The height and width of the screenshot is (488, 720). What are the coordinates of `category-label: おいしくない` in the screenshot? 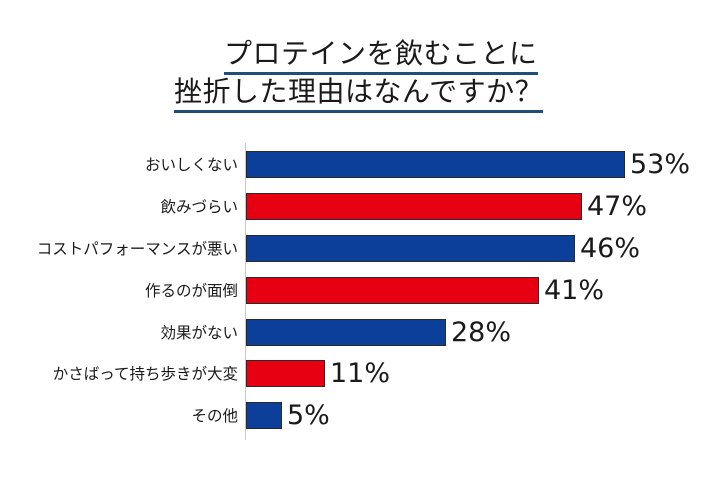 It's located at (191, 165).